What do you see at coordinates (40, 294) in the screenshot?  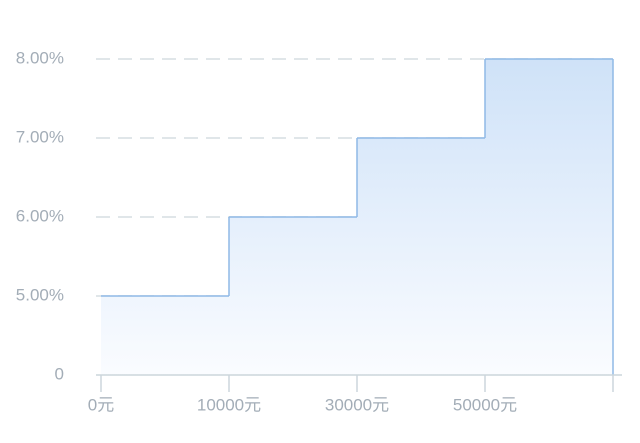 I see `y-tick-label: 5.00%` at bounding box center [40, 294].